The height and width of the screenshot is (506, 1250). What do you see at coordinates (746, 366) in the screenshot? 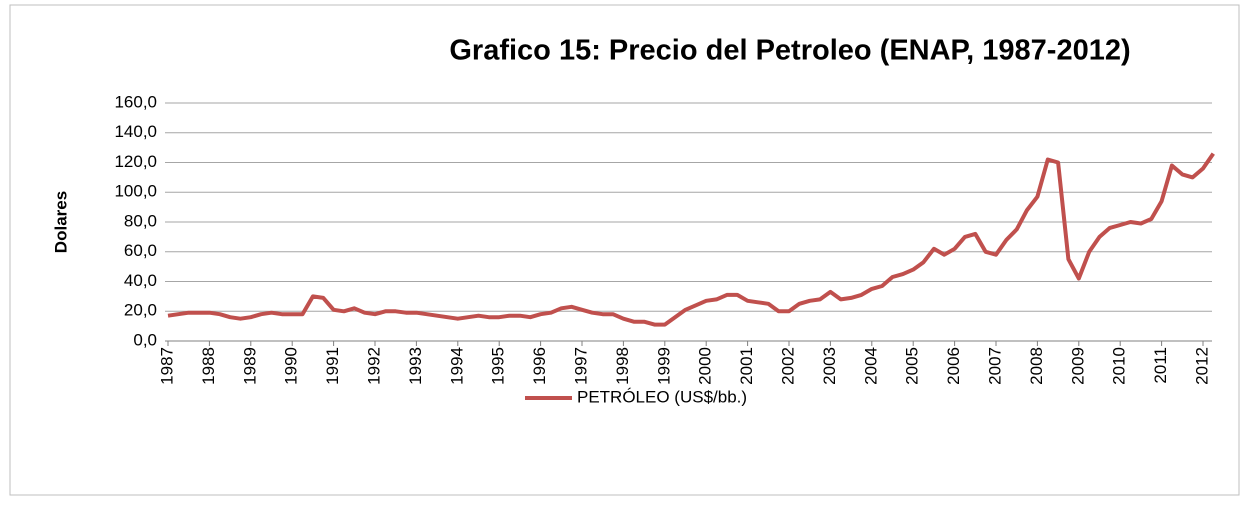
I see `x-tick-label: 2001` at bounding box center [746, 366].